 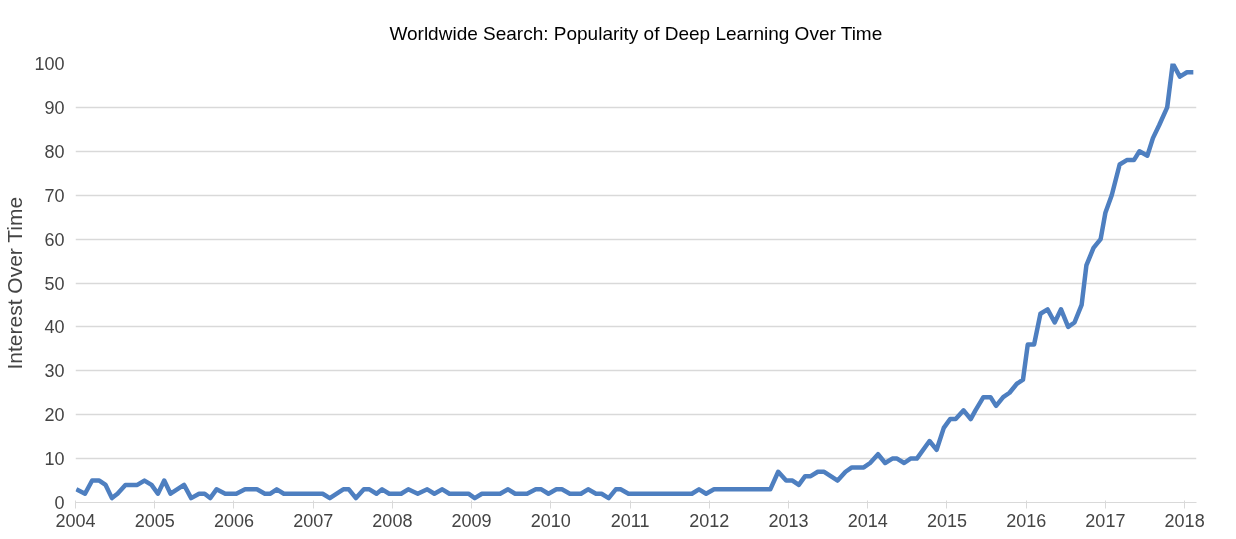 What do you see at coordinates (392, 520) in the screenshot?
I see `x-tick-label: 2008` at bounding box center [392, 520].